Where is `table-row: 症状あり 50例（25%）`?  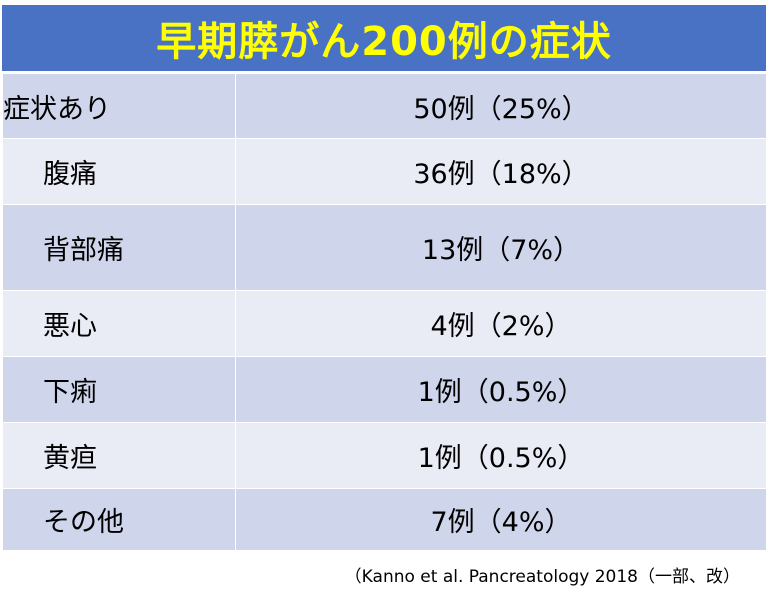
table-row: 症状あり 50例（25%） is located at coordinates (384, 106).